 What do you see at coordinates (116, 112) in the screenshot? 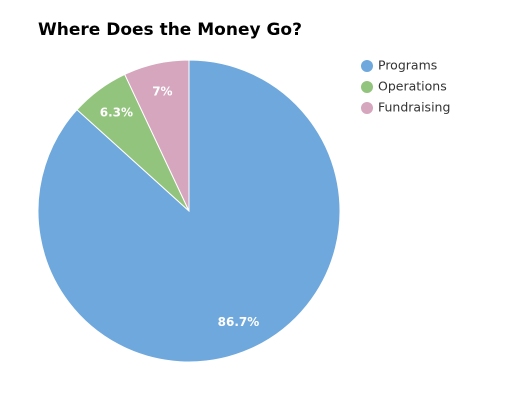
I see `slice-label: 6.3%` at bounding box center [116, 112].